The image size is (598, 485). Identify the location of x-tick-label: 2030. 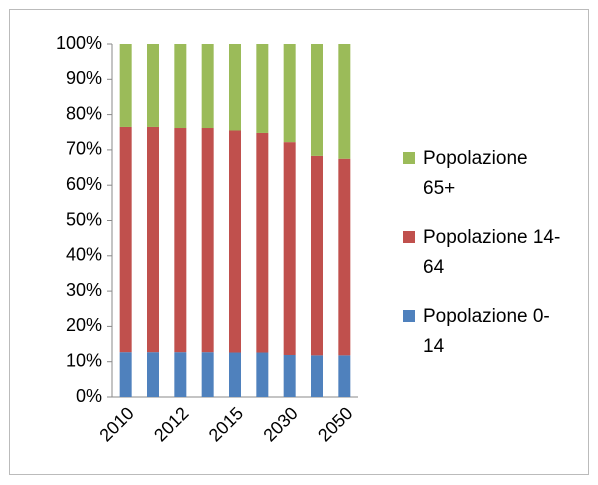
(280, 424).